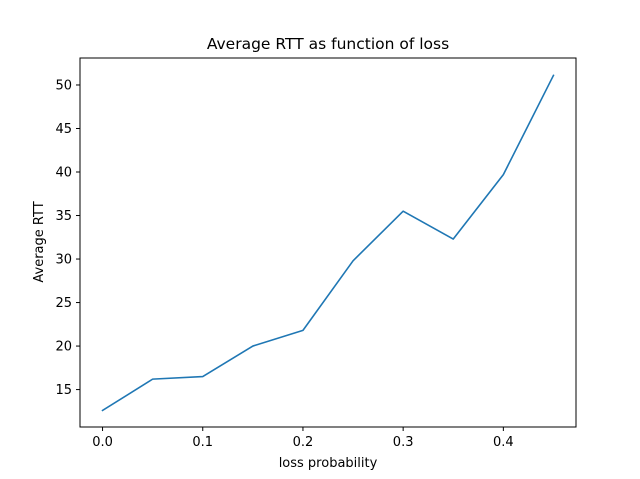 Image resolution: width=640 pixels, height=479 pixels. What do you see at coordinates (67, 238) in the screenshot?
I see `y-axis-ticks: 15 20 25 30 35 40 45 50` at bounding box center [67, 238].